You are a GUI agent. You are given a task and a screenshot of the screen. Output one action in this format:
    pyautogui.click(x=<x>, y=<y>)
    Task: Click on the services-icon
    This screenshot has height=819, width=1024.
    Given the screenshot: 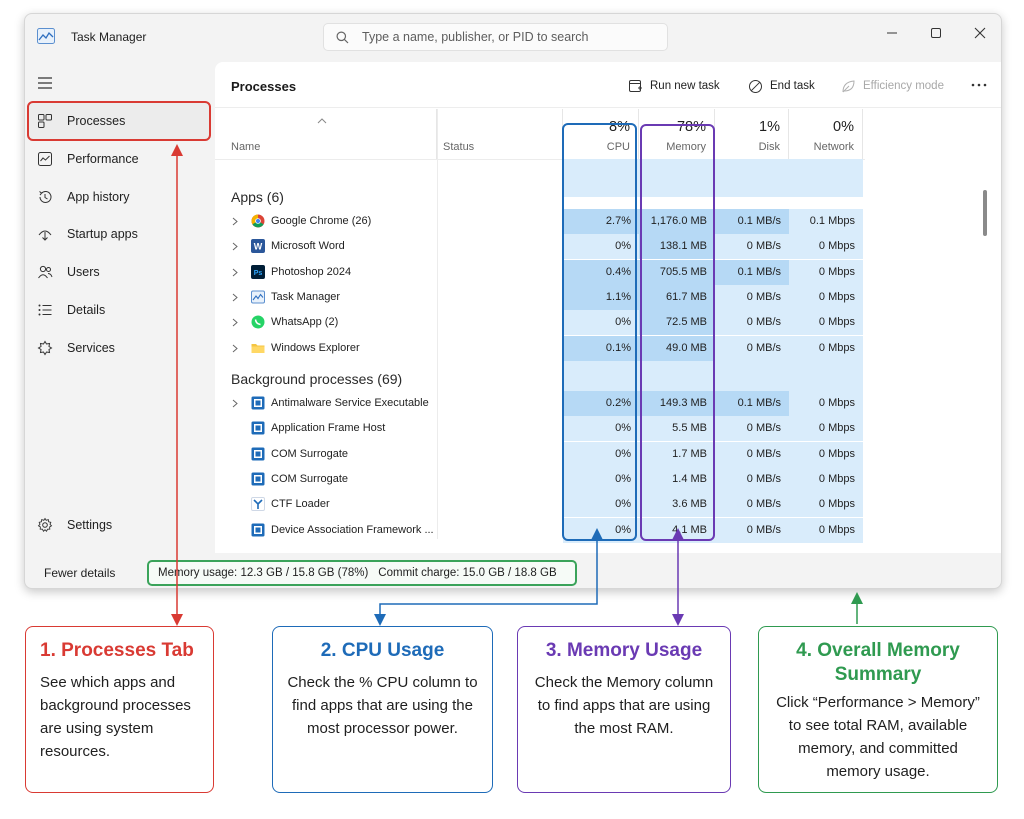 What is the action you would take?
    pyautogui.click(x=45, y=348)
    